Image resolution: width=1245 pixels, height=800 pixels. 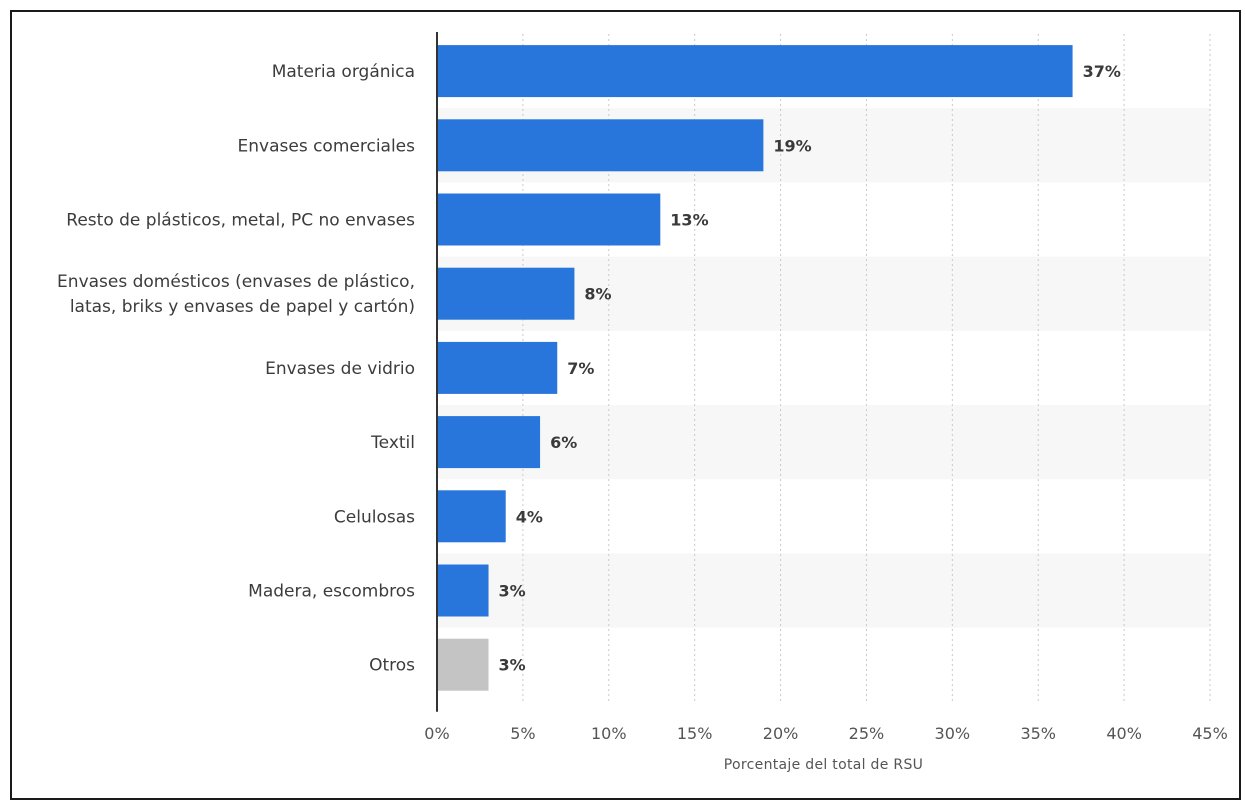 I want to click on x-tick-labels: 0% 5% 10% 15% 20% 25% 30% 35% 40% 45%, so click(x=825, y=733).